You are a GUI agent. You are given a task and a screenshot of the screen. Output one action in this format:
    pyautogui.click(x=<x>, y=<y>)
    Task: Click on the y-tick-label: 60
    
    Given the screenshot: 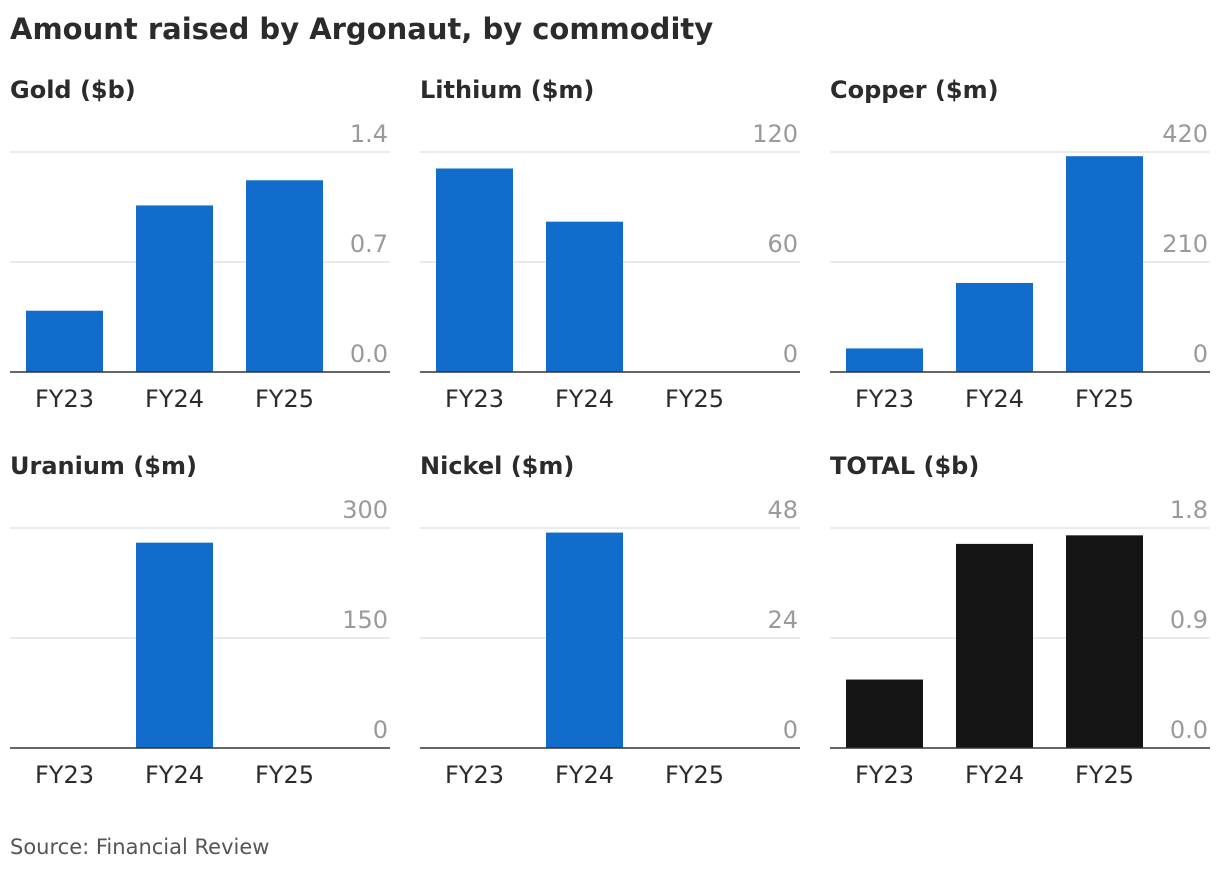 What is the action you would take?
    pyautogui.click(x=782, y=244)
    